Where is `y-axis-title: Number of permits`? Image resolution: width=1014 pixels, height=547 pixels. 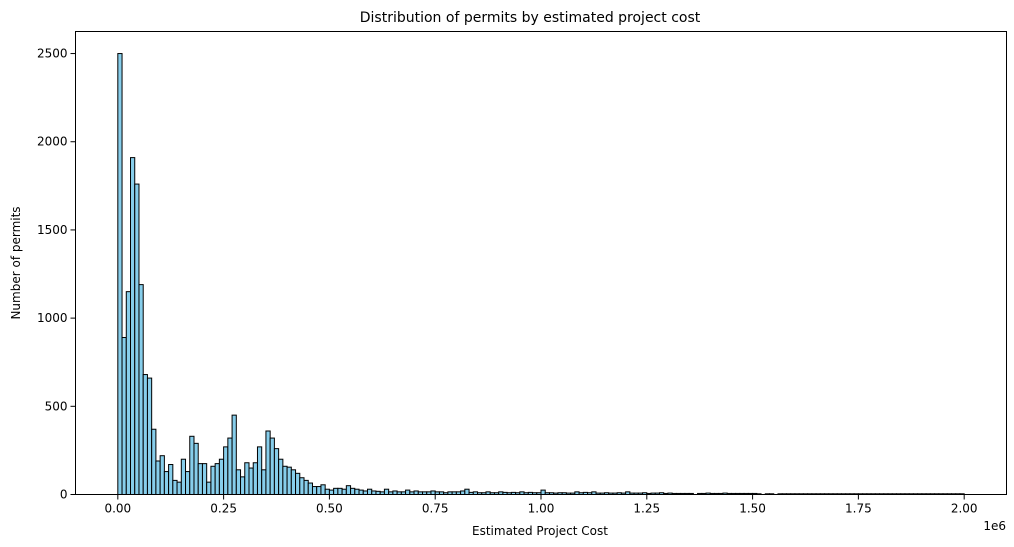 y-axis-title: Number of permits is located at coordinates (16, 262).